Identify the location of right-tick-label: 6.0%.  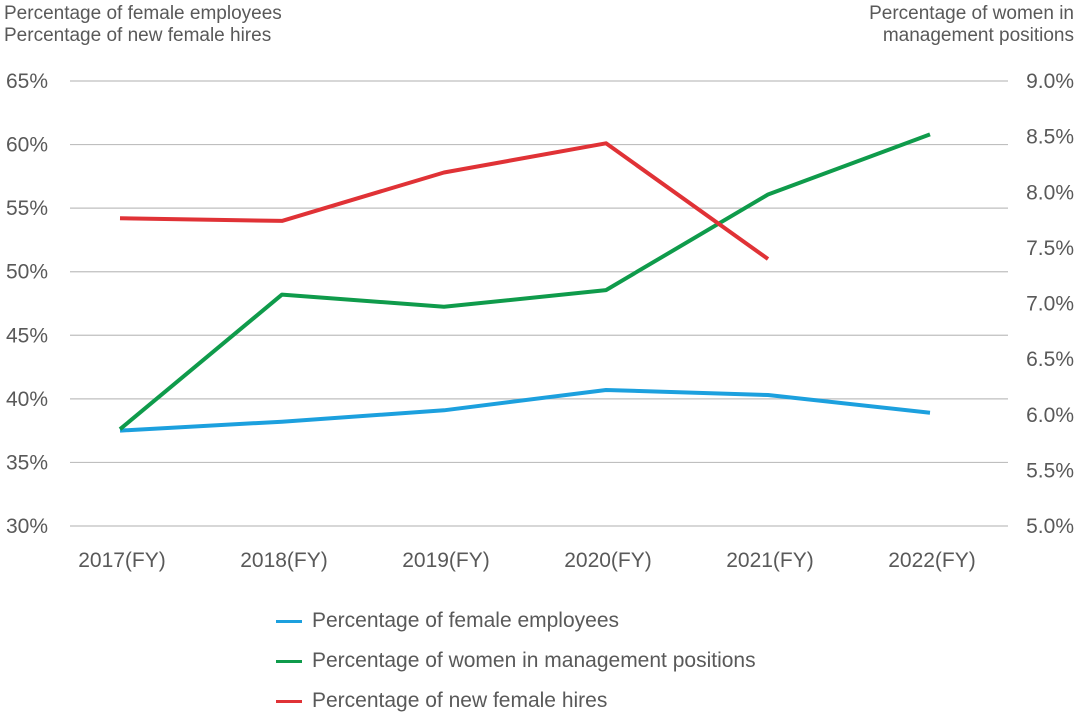
(1050, 415).